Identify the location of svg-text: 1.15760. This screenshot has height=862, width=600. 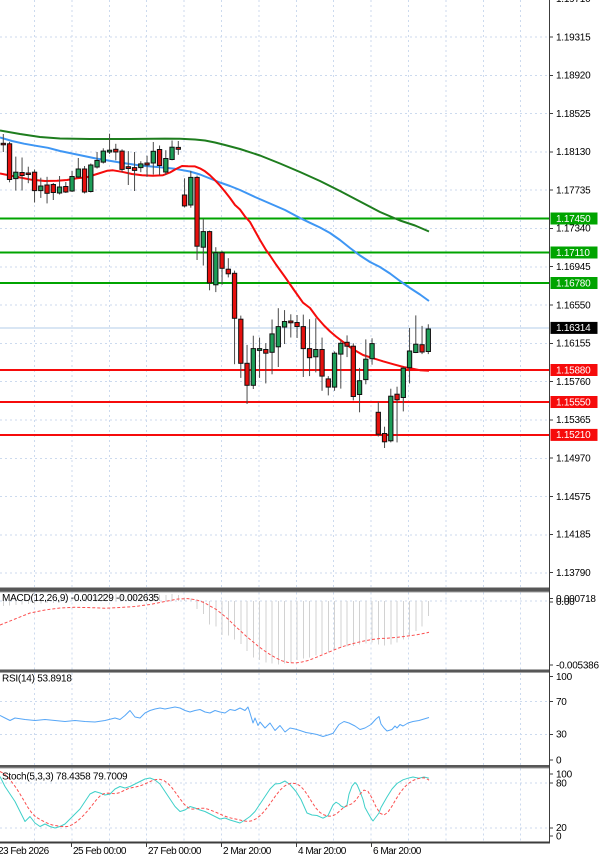
(573, 382).